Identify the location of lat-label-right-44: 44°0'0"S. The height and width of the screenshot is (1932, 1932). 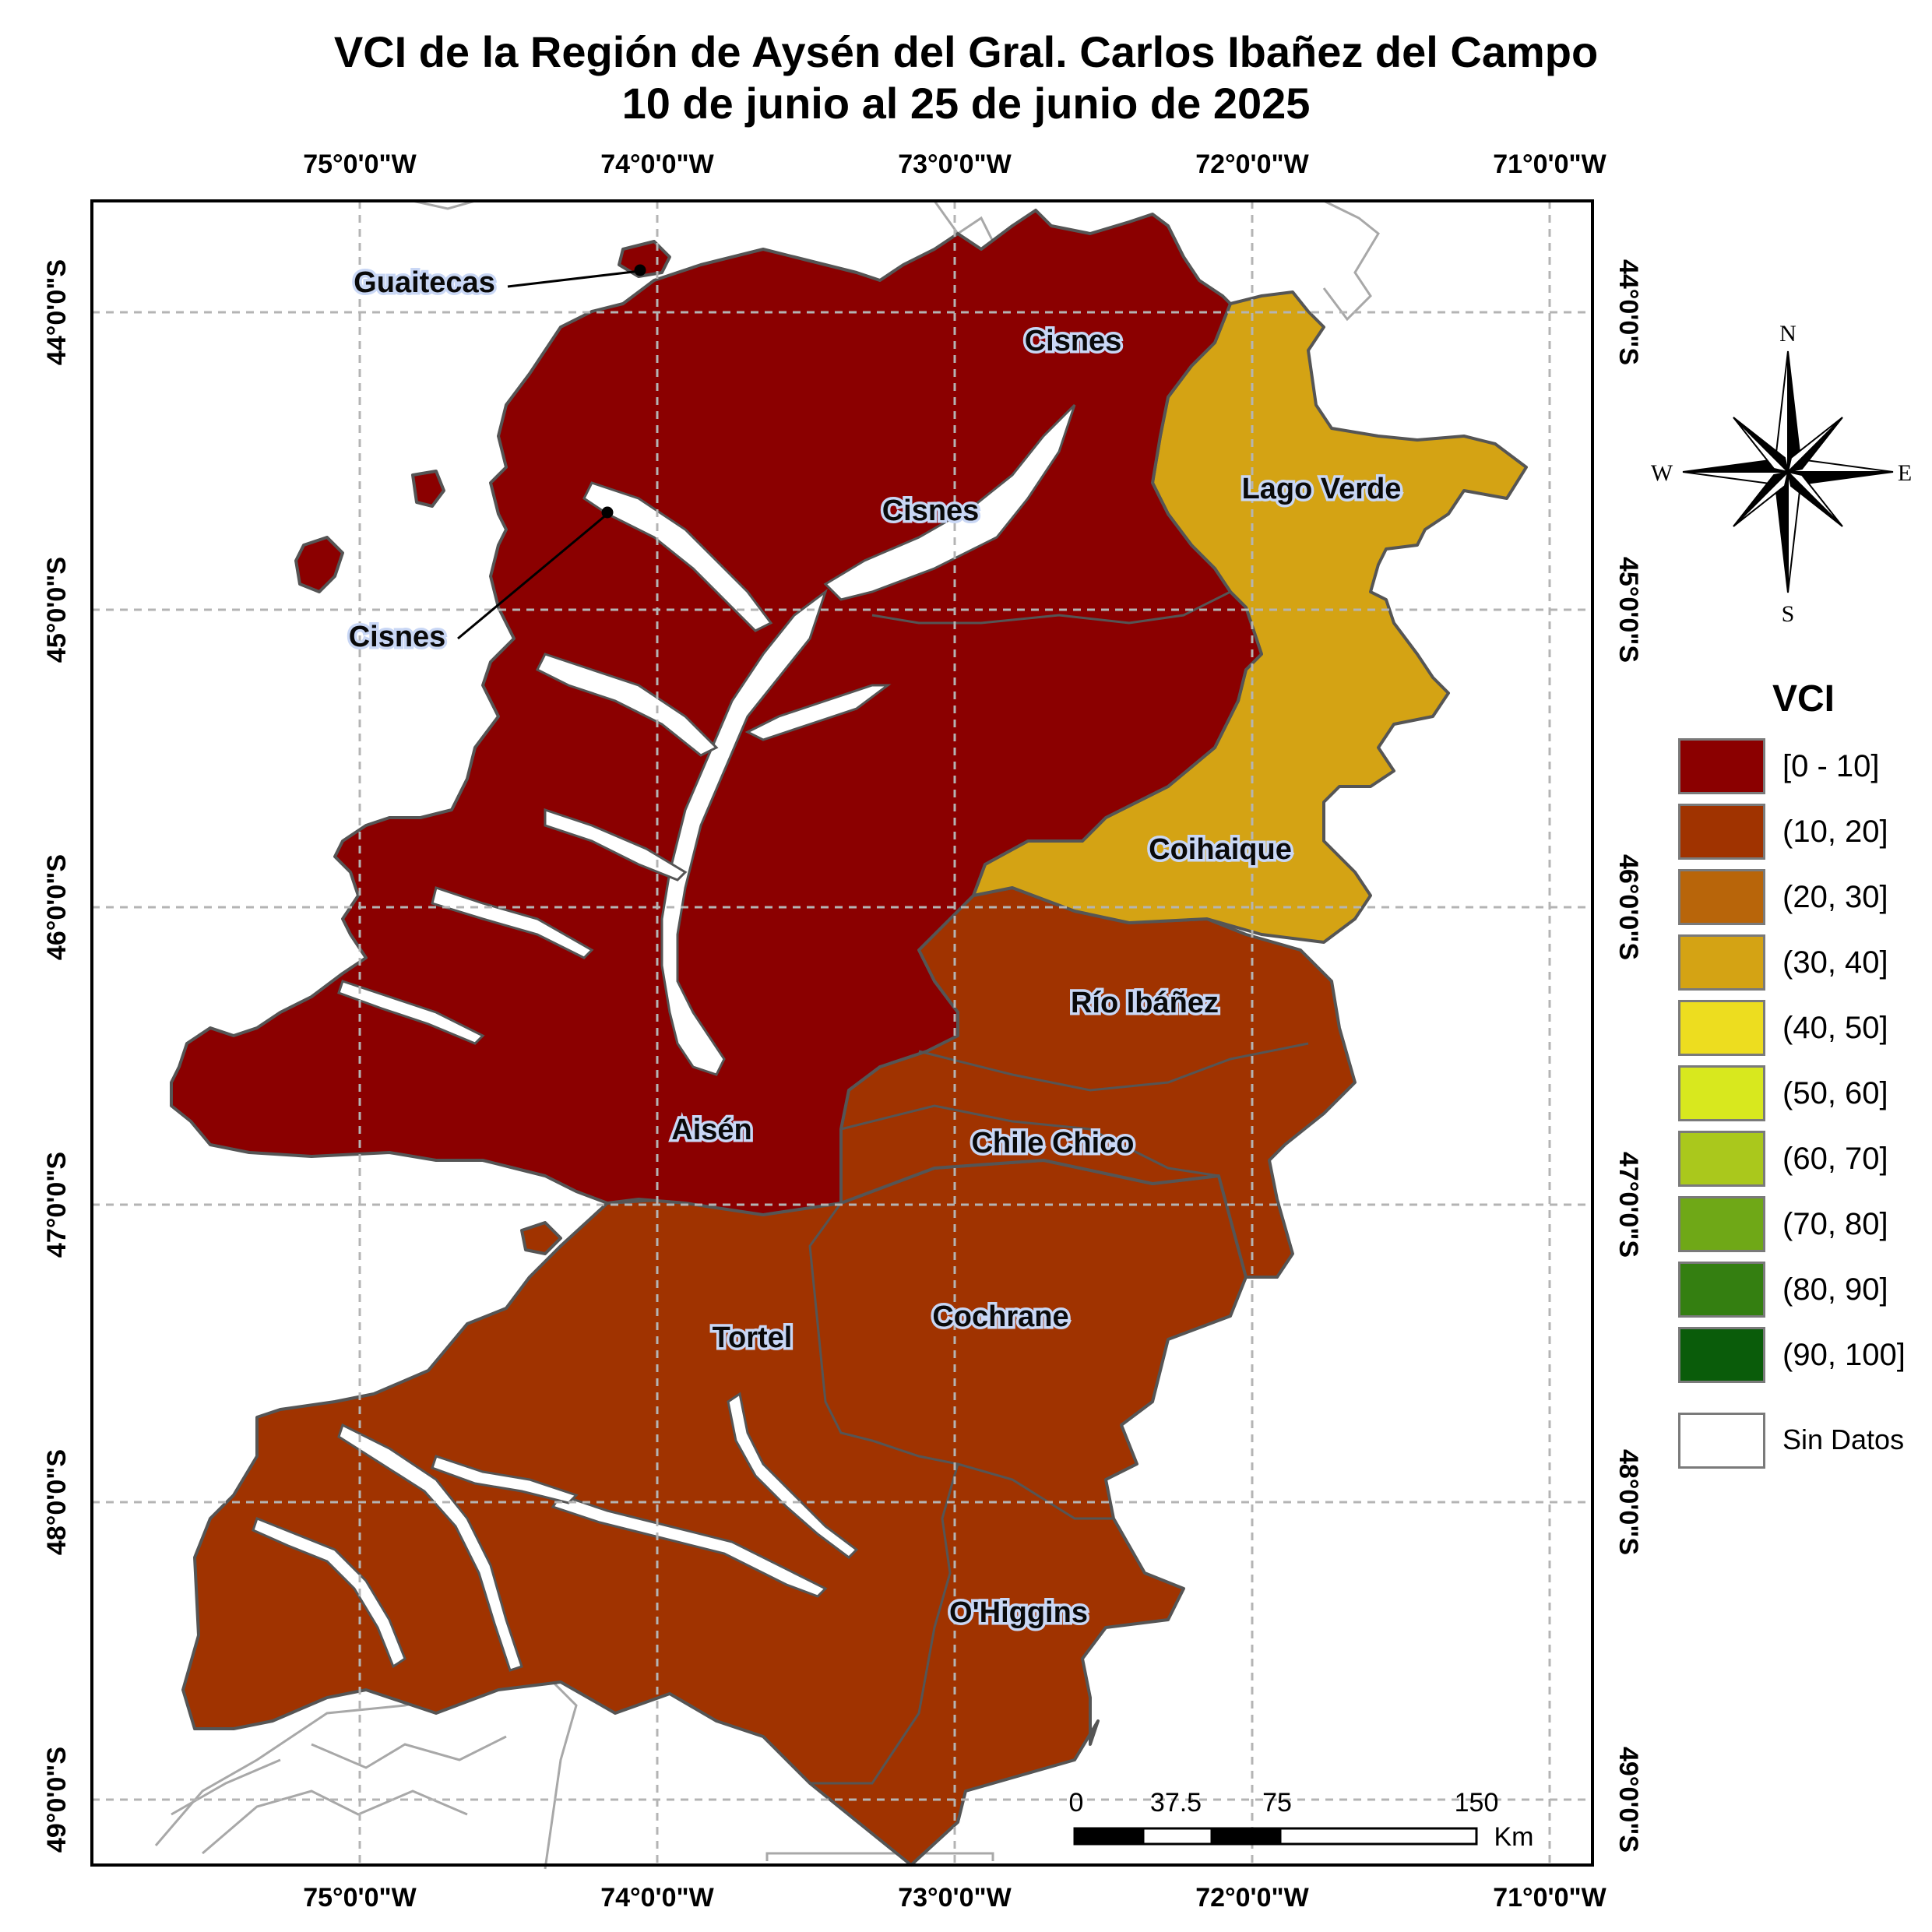
(1628, 312).